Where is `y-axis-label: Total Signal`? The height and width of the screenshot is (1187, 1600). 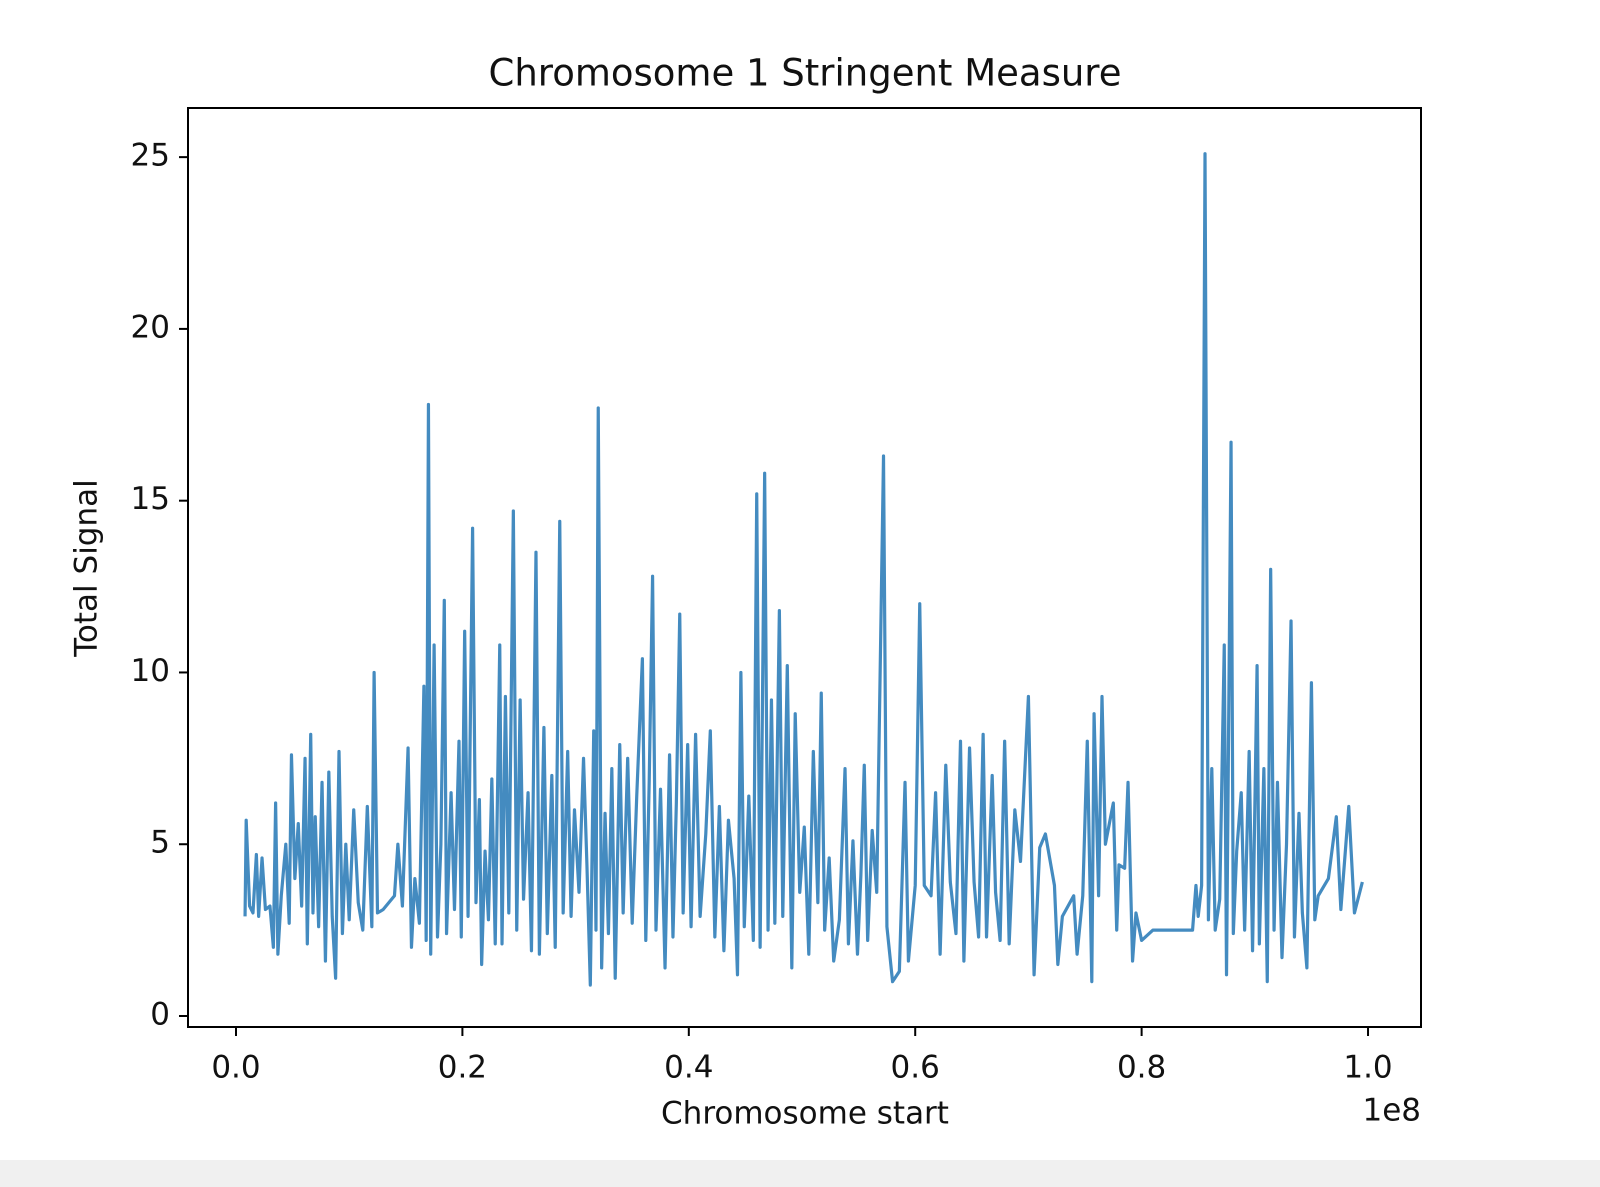
y-axis-label: Total Signal is located at coordinates (87, 568).